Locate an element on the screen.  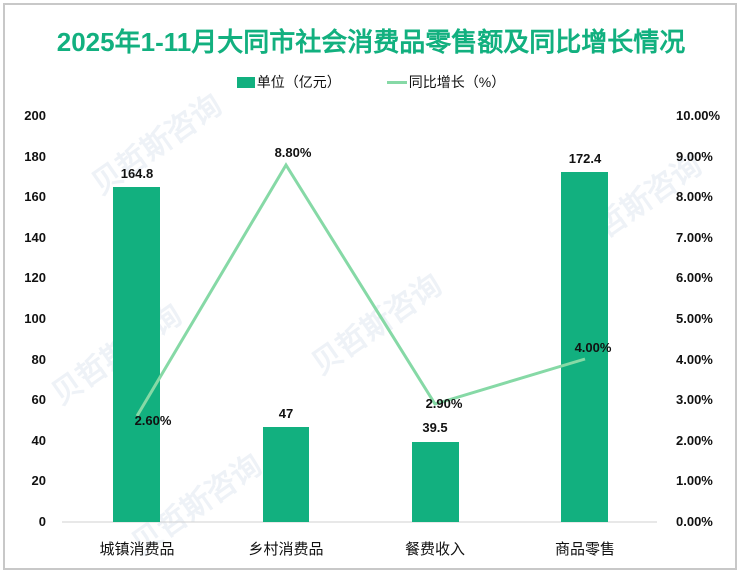
legend-label: 单位（亿元） is located at coordinates (298, 82).